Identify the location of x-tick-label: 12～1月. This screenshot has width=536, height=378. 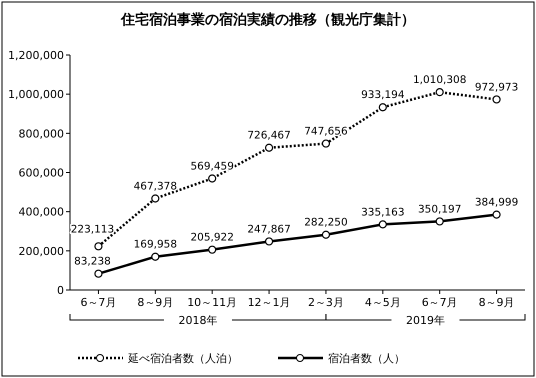
(269, 302).